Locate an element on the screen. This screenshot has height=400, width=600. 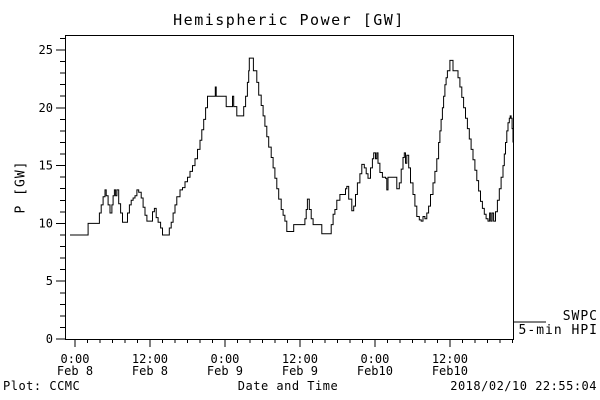
legend: SWPC 5-min HPI is located at coordinates (558, 323).